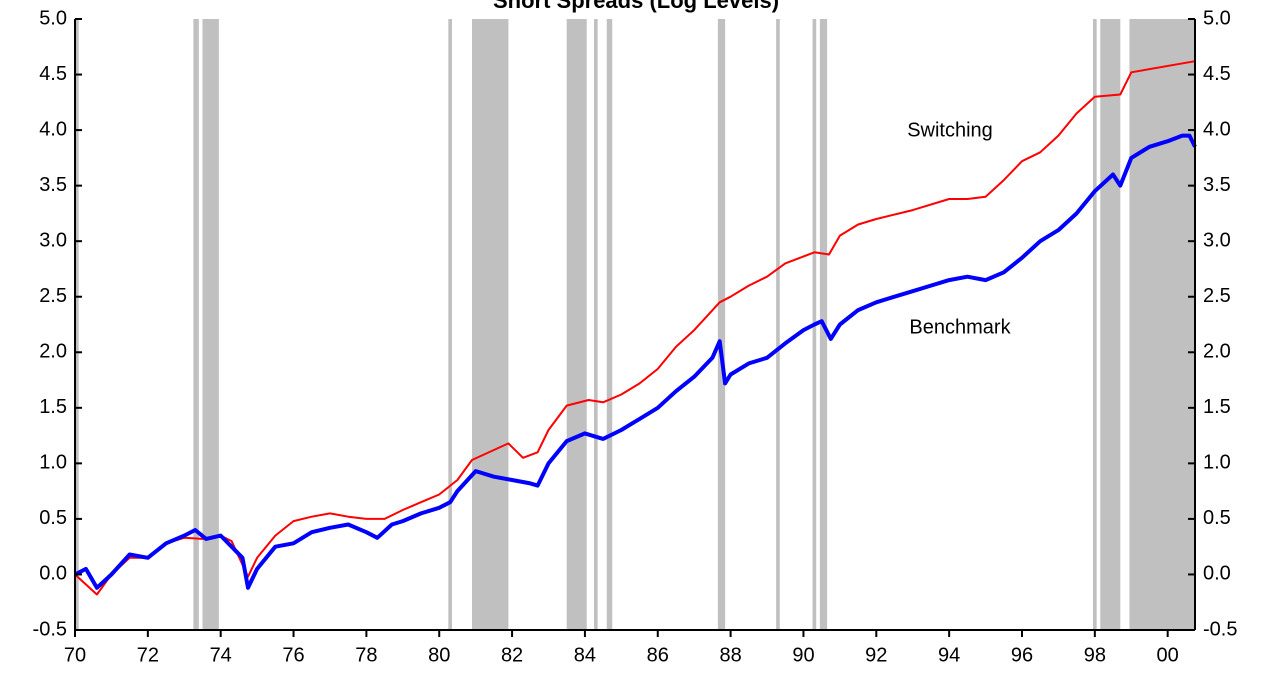  I want to click on x-tick-label: 84, so click(585, 655).